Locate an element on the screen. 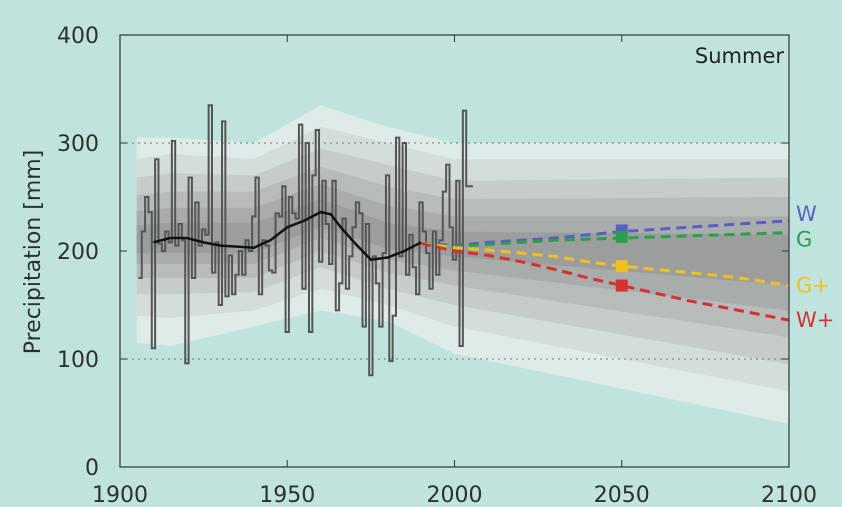 This screenshot has width=842, height=507. scenario-marker-W+ is located at coordinates (621, 285).